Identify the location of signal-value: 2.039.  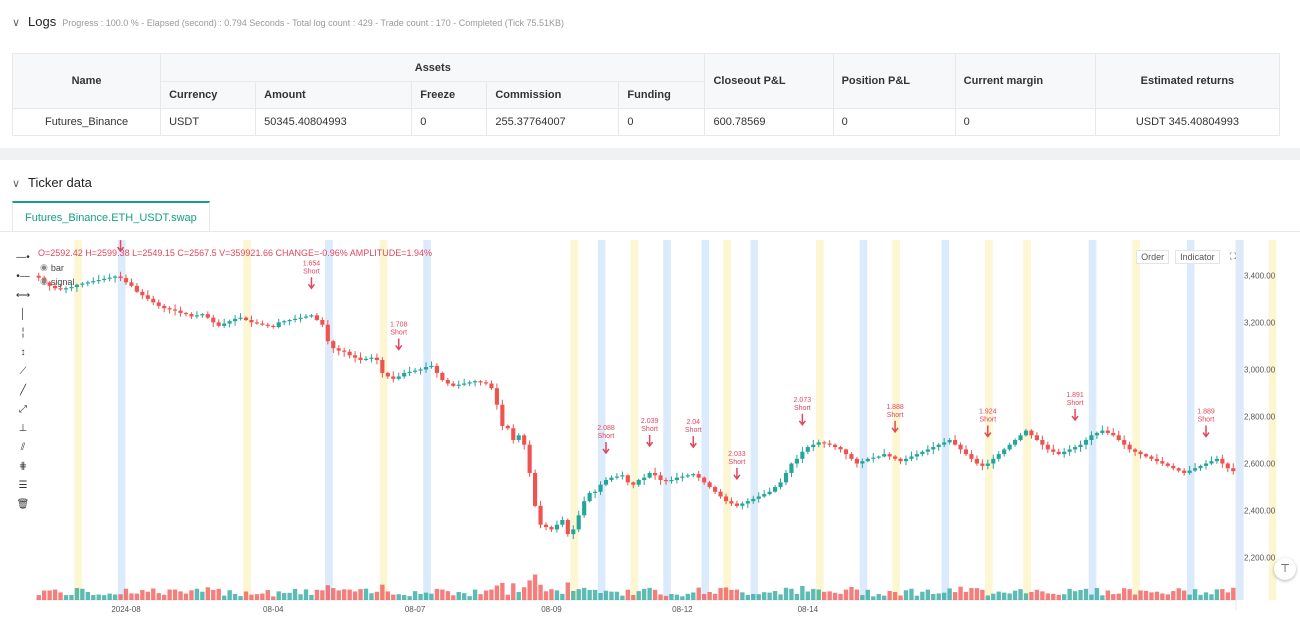
(650, 421).